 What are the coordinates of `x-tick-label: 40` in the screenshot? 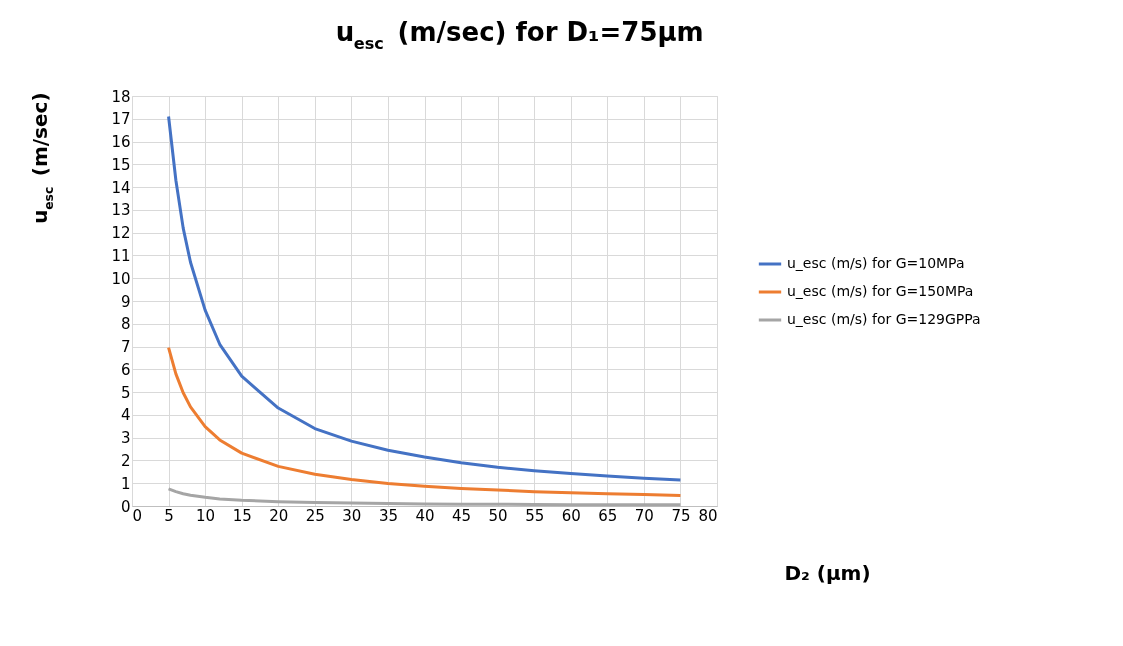 It's located at (425, 515).